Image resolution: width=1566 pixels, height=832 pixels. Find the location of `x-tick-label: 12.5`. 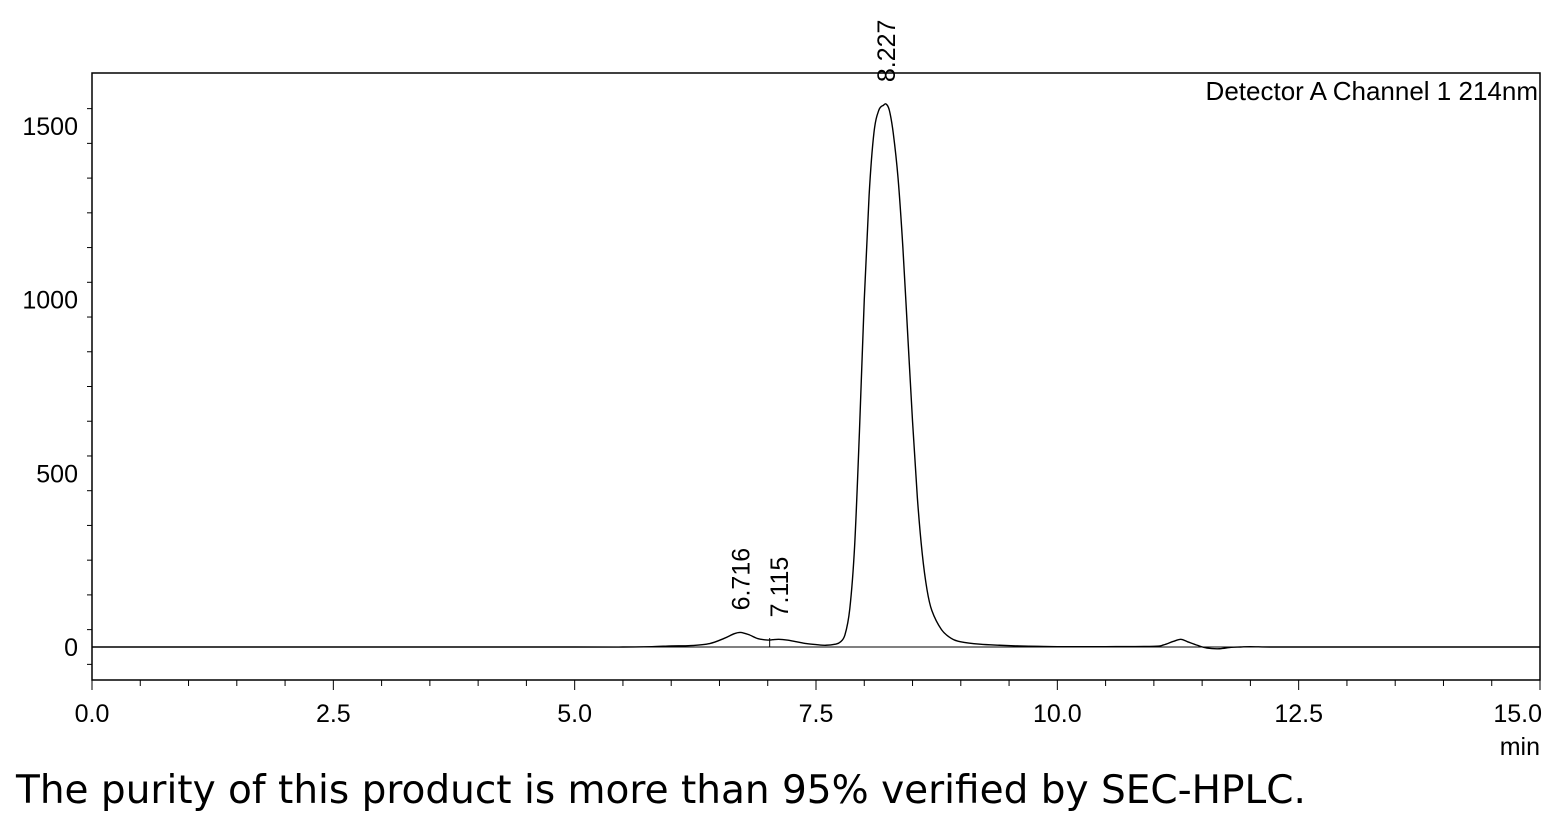

x-tick-label: 12.5 is located at coordinates (1298, 714).